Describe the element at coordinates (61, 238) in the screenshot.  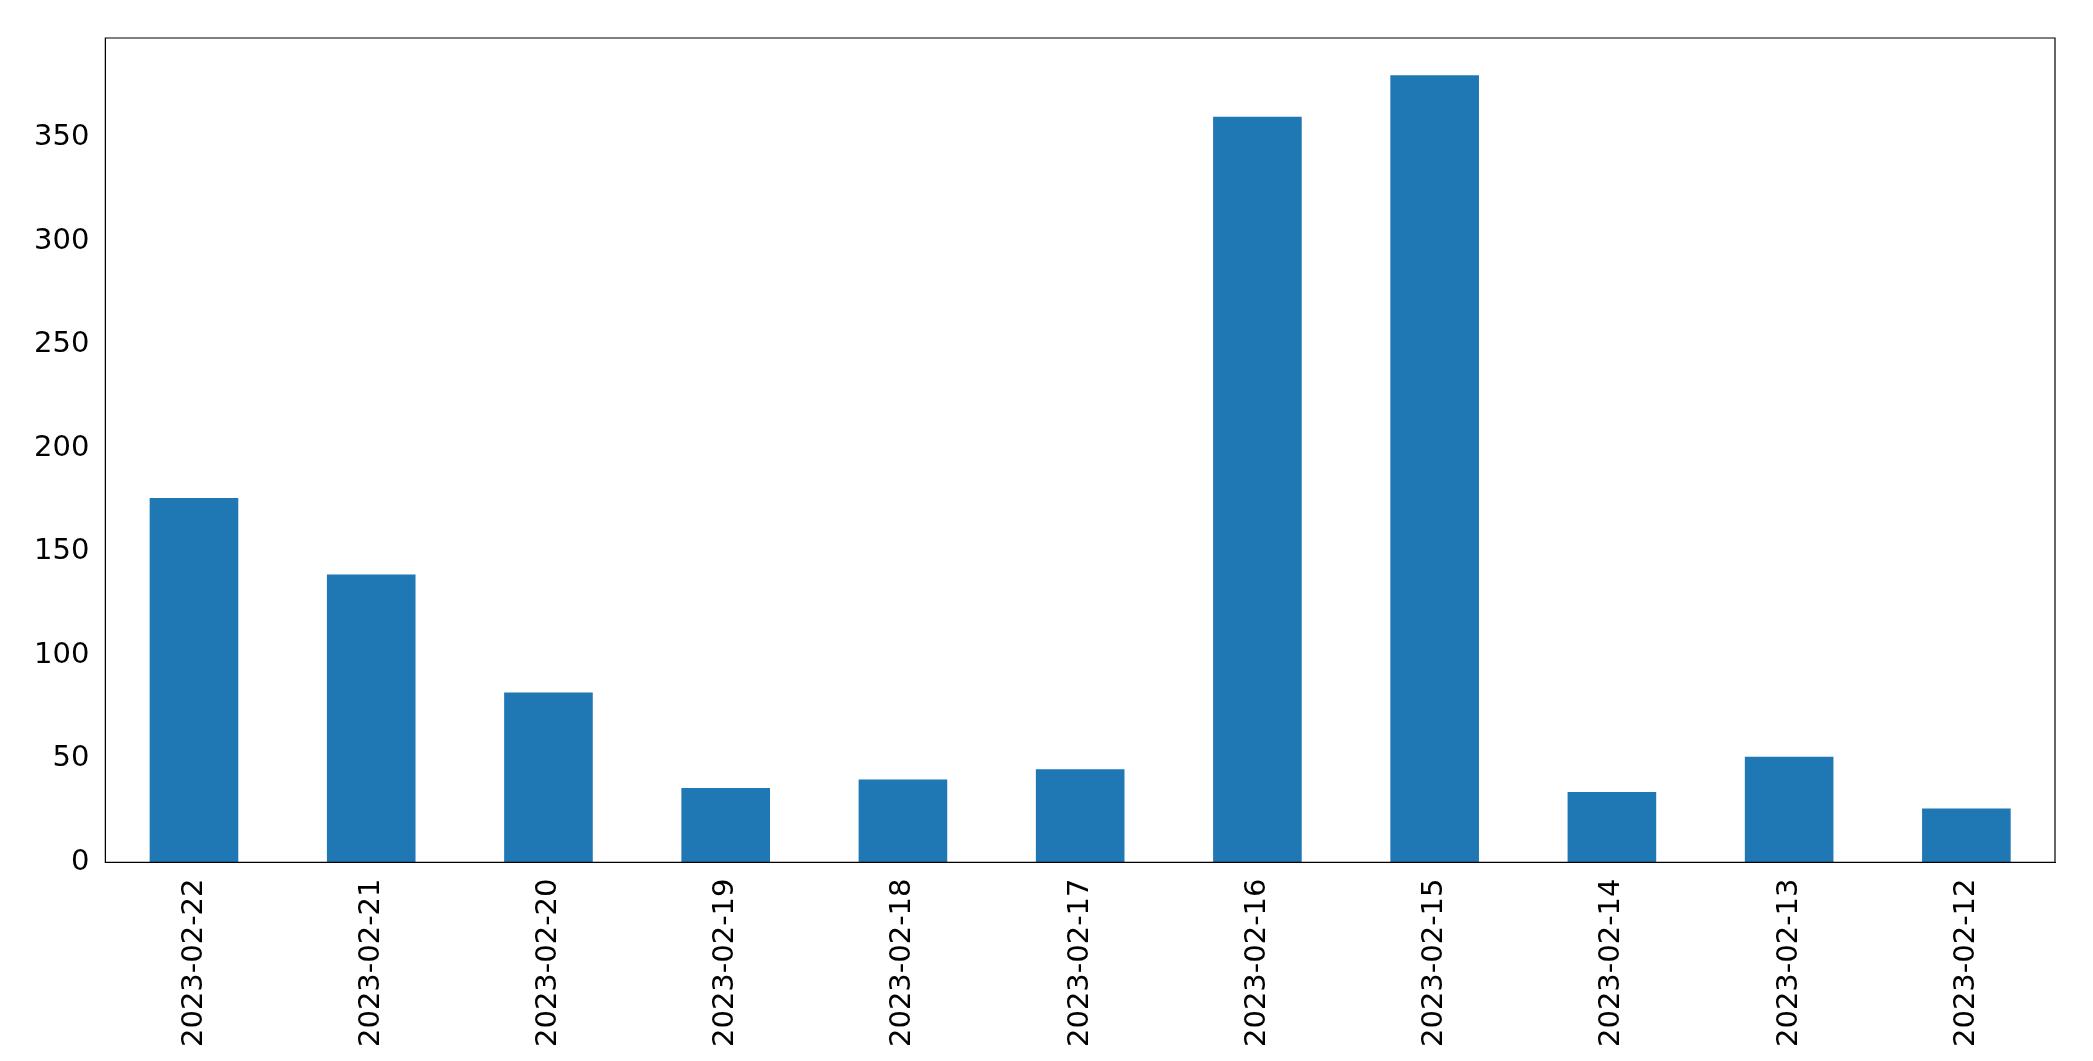
I see `y-tick-label: 300` at that location.